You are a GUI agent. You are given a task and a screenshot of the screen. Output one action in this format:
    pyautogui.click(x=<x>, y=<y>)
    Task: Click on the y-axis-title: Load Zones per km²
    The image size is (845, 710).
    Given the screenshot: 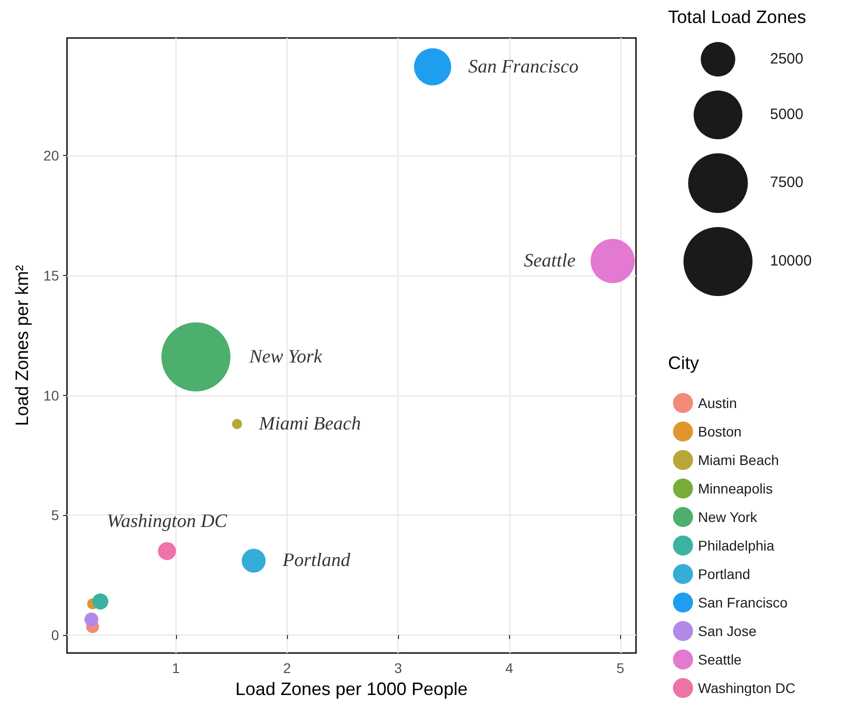 What is the action you would take?
    pyautogui.click(x=22, y=345)
    